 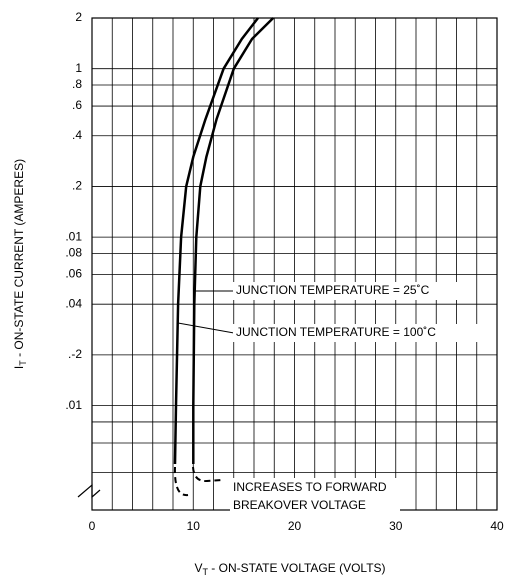 What do you see at coordinates (78, 17) in the screenshot?
I see `y-tick-label: 2` at bounding box center [78, 17].